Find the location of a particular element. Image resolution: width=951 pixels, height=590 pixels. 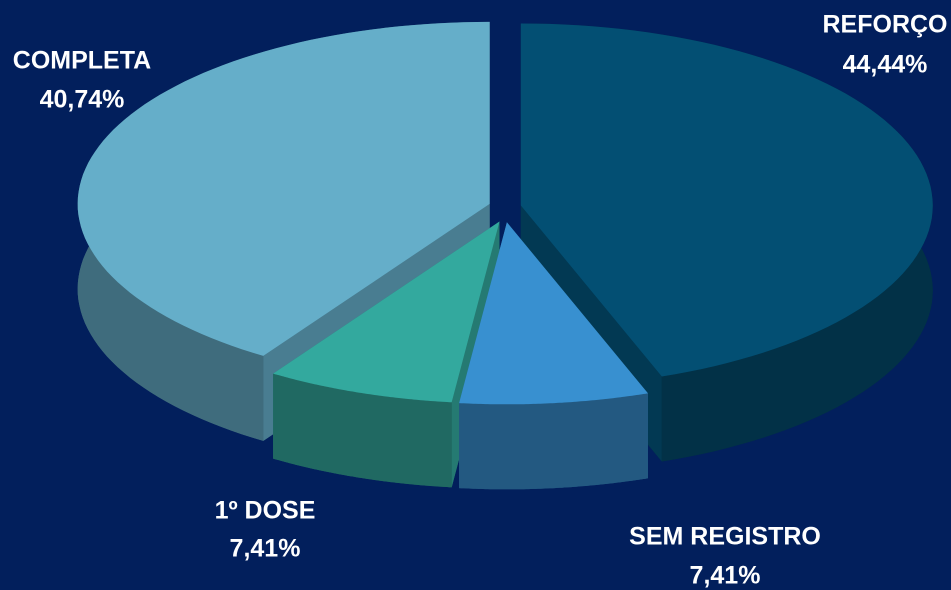

slice-label: COMPLETA is located at coordinates (82, 61).